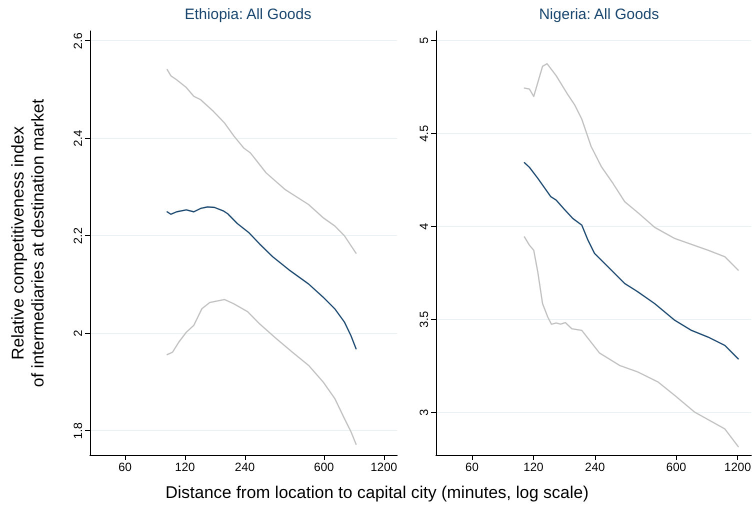 The height and width of the screenshot is (510, 754). Describe the element at coordinates (78, 41) in the screenshot. I see `y-tick-label: 2.6` at that location.